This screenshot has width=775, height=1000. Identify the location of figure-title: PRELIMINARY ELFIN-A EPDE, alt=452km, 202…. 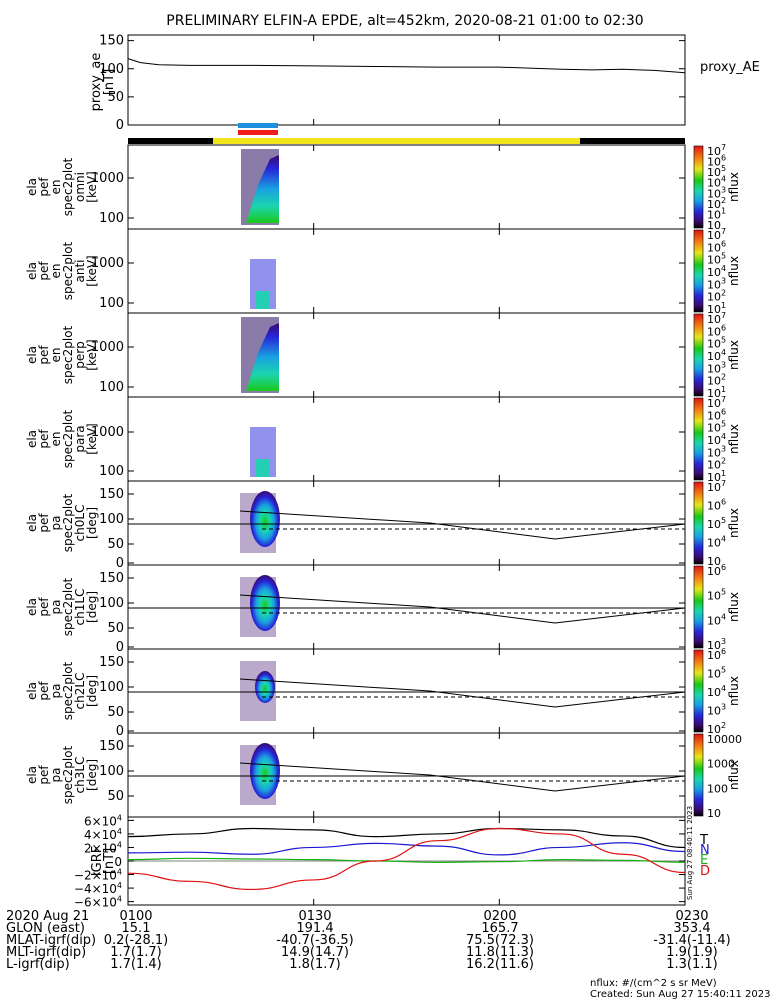
(404, 21).